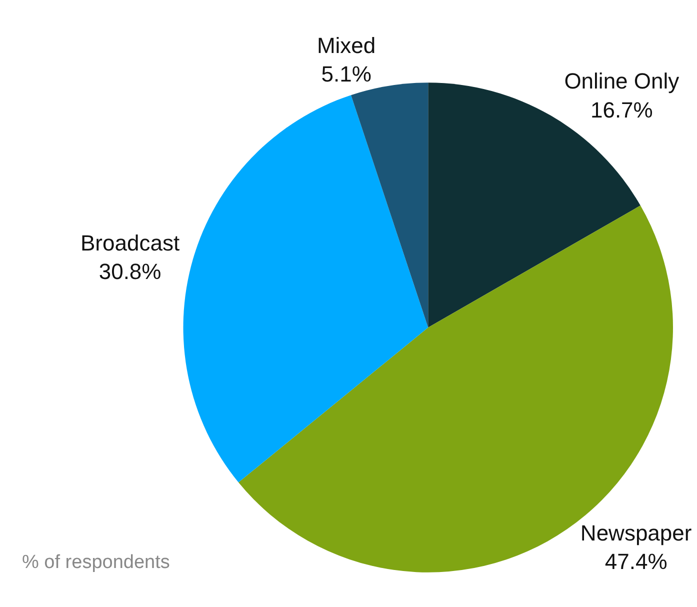 This screenshot has width=697, height=607. Describe the element at coordinates (621, 109) in the screenshot. I see `data-label: 16.7%` at that location.